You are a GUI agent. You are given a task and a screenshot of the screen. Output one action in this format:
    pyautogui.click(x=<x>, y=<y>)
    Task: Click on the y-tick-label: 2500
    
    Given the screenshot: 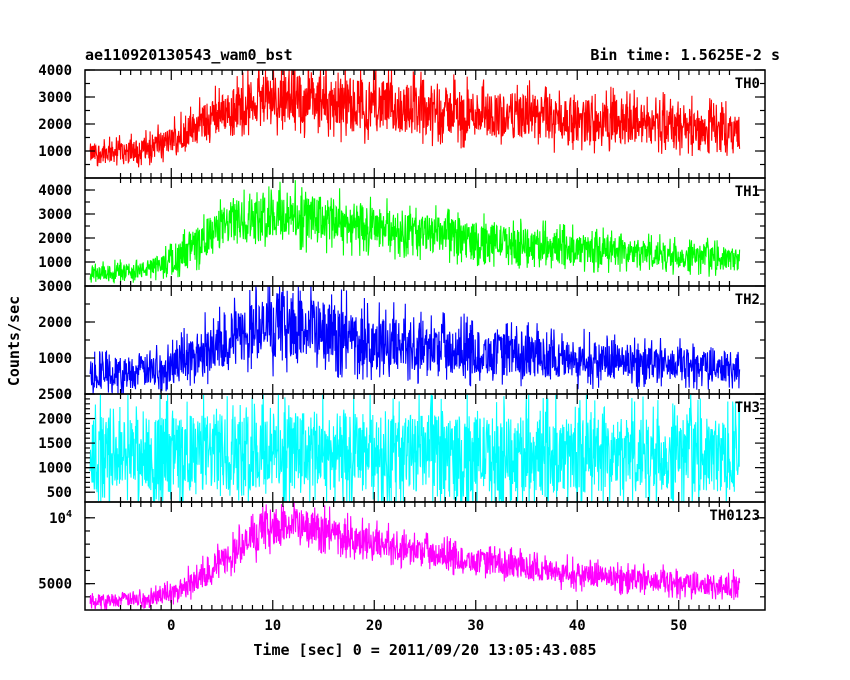 What is the action you would take?
    pyautogui.click(x=55, y=395)
    